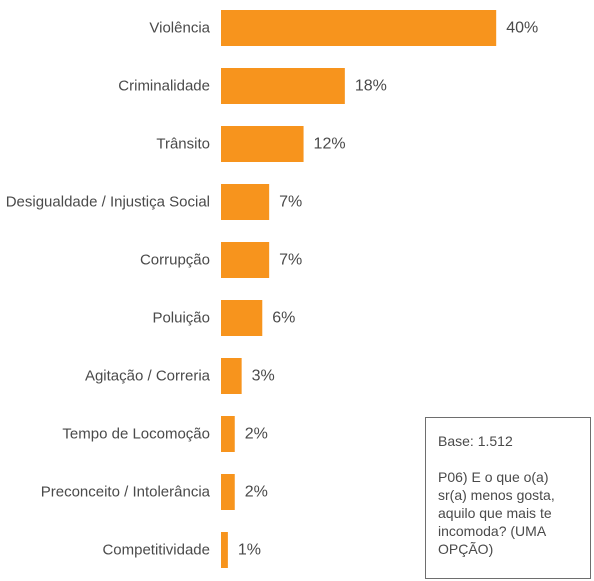  What do you see at coordinates (371, 86) in the screenshot?
I see `value-label: 18%` at bounding box center [371, 86].